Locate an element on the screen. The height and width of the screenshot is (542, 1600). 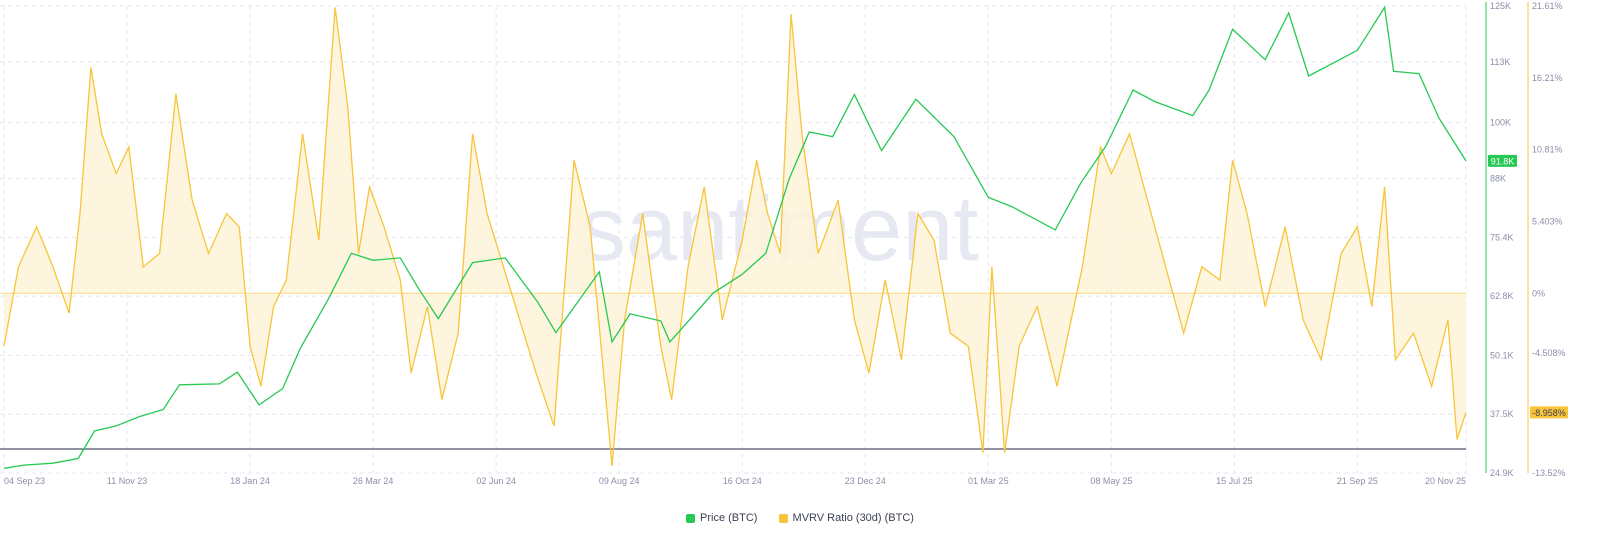
mvrv-swatch-icon is located at coordinates (783, 518).